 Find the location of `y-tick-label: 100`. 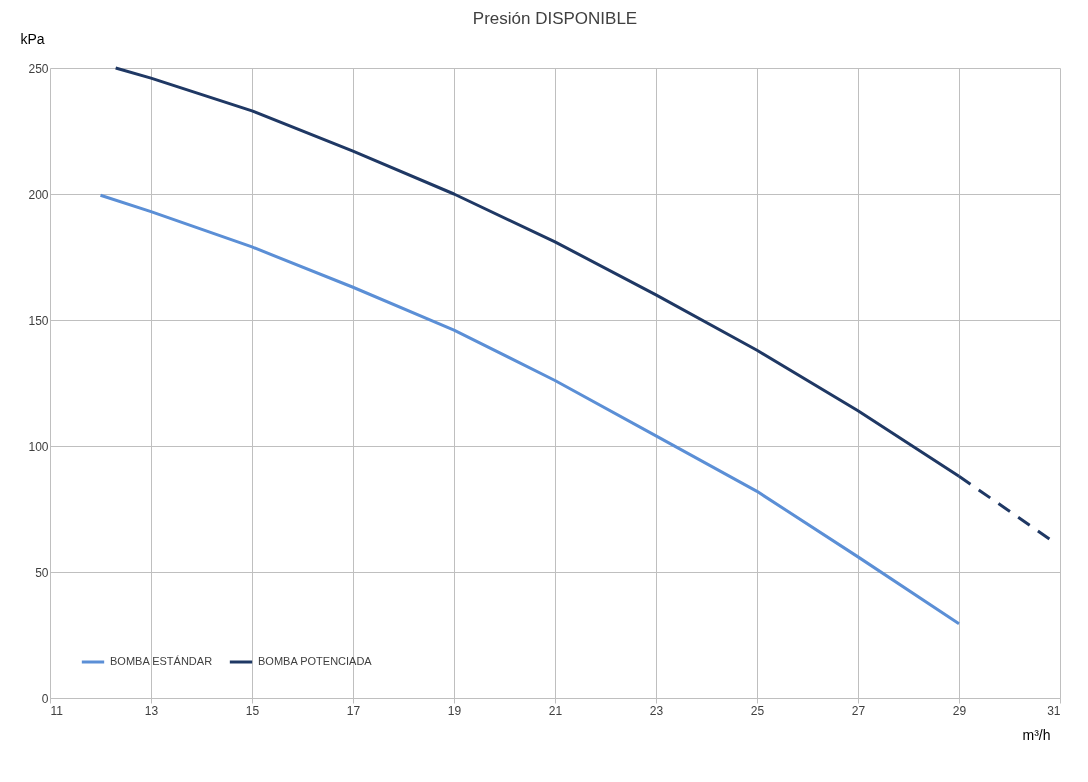

y-tick-label: 100 is located at coordinates (38, 446).